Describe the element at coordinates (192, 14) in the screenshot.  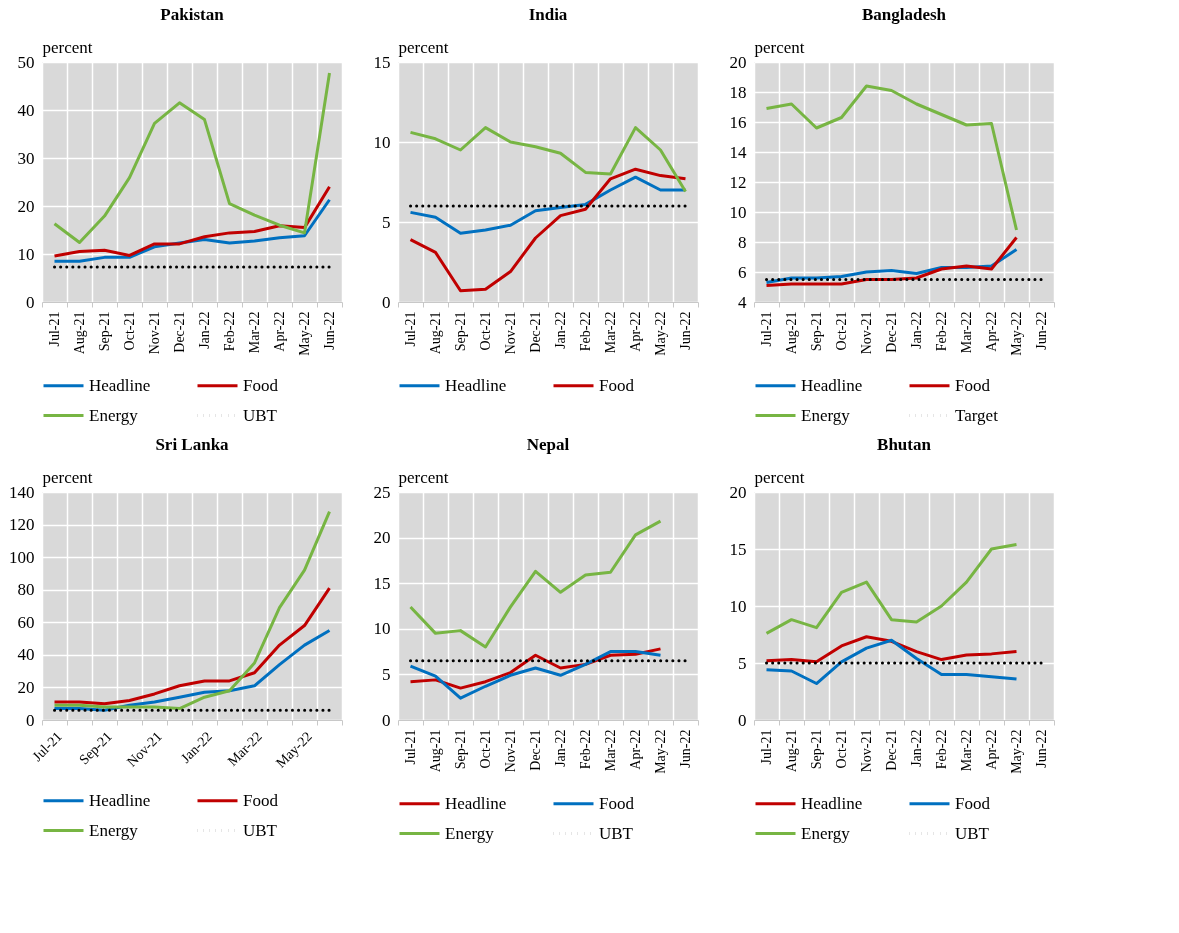
I see `chart-title: Pakistan` at that location.